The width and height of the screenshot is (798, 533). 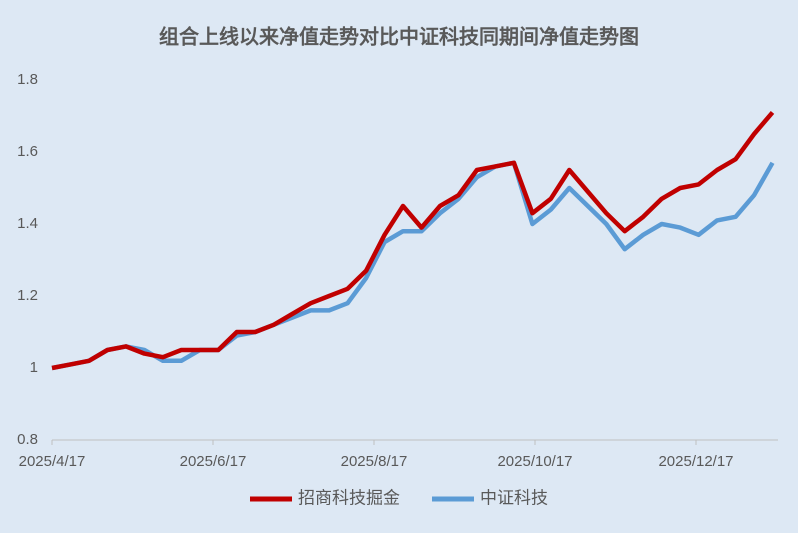 I want to click on x-tick-label: 2025/6/17, so click(x=213, y=461).